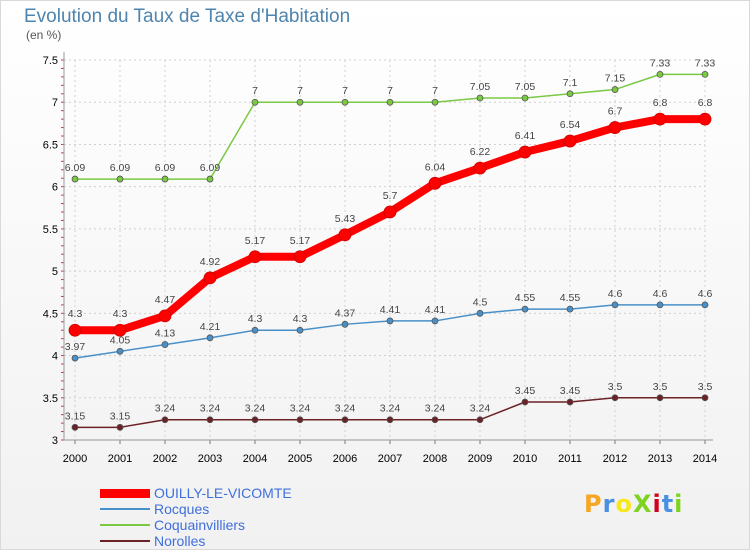 This screenshot has height=550, width=750. I want to click on data-label: 5.17, so click(255, 241).